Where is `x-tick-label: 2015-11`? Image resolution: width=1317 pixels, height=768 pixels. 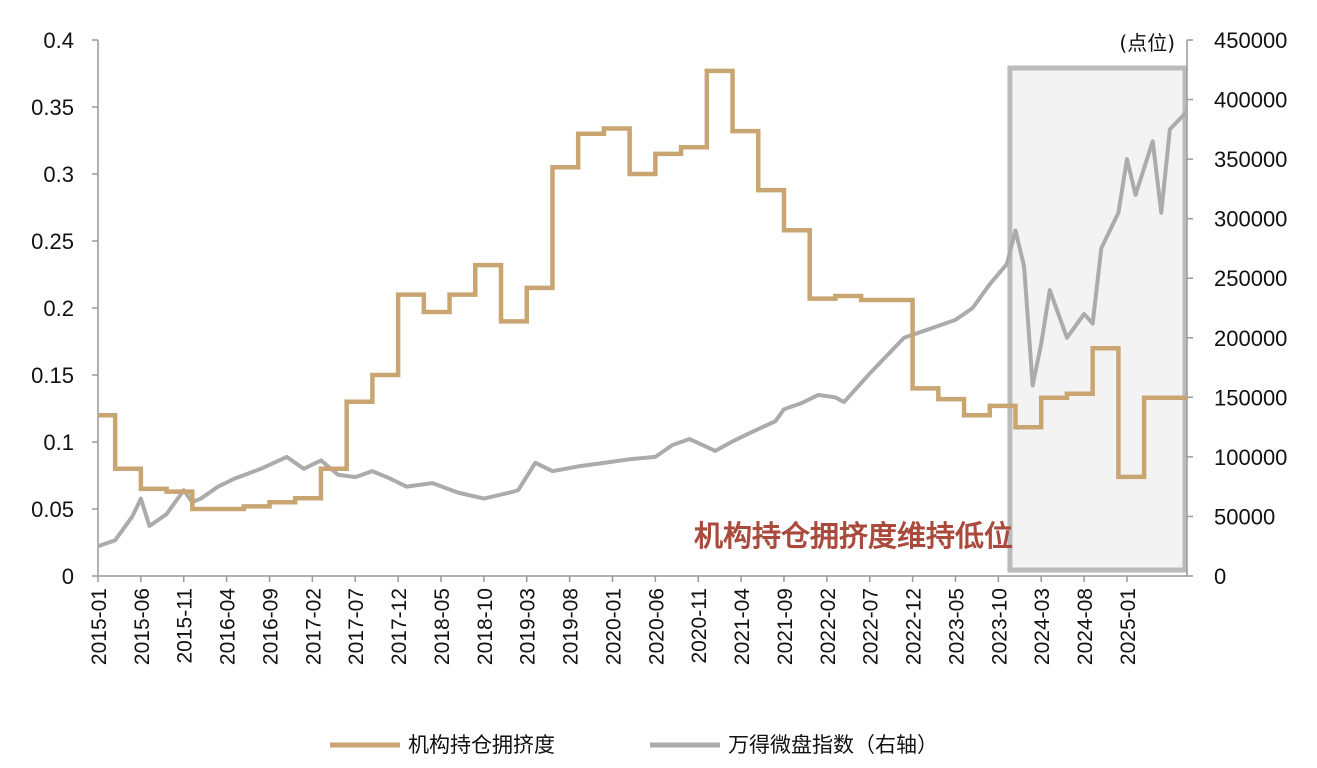 x-tick-label: 2015-11 is located at coordinates (185, 626).